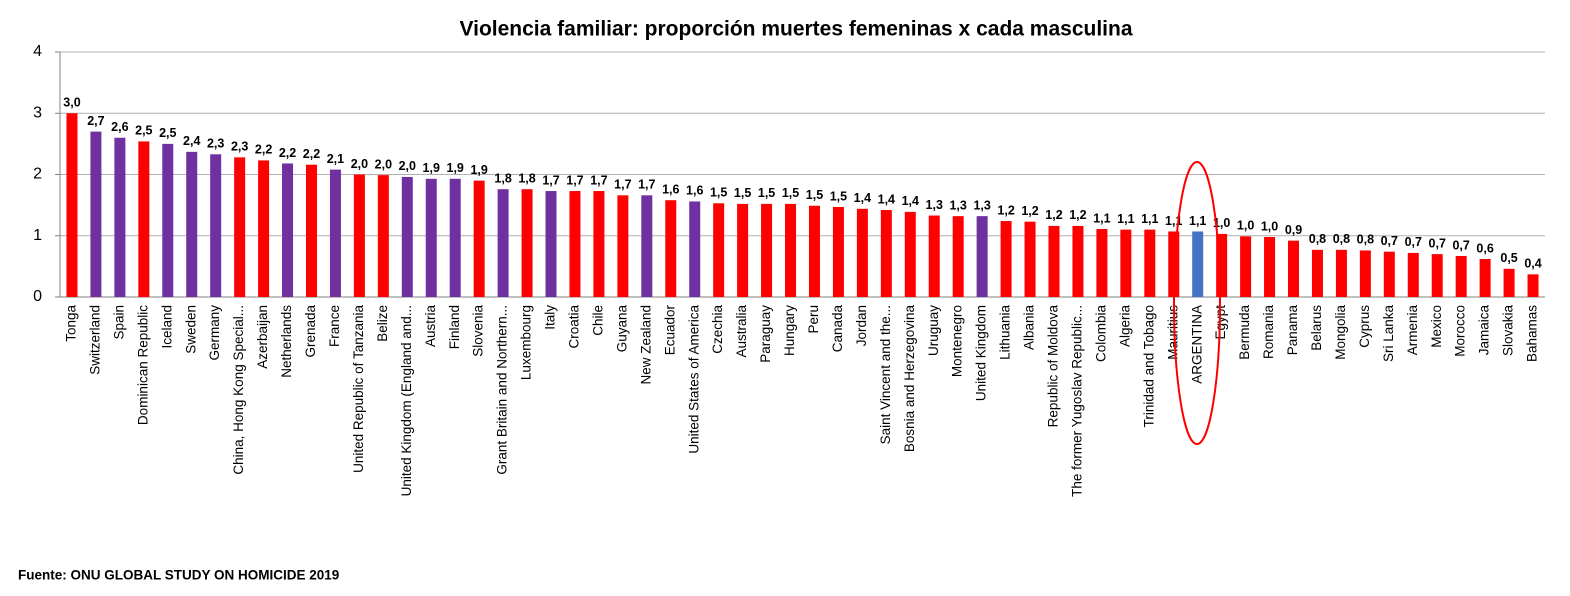  What do you see at coordinates (214, 333) in the screenshot?
I see `x-tick-label: Germany` at bounding box center [214, 333].